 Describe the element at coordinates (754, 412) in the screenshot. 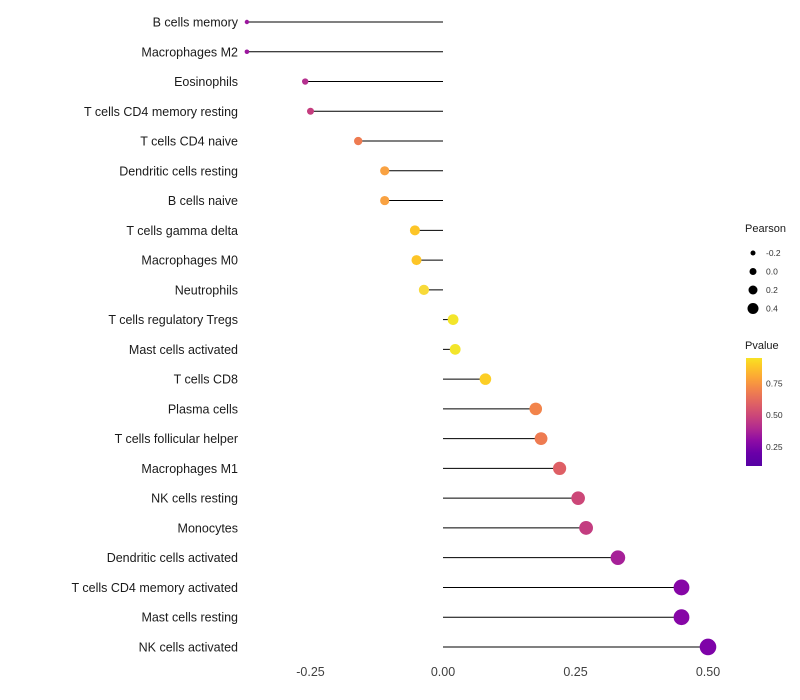

I see `pvalue-colorbar` at that location.